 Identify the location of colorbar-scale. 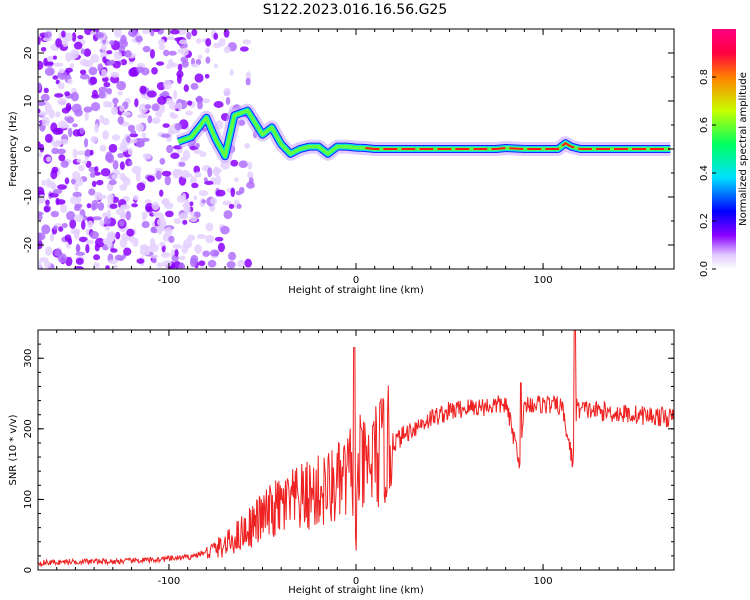
(724, 149).